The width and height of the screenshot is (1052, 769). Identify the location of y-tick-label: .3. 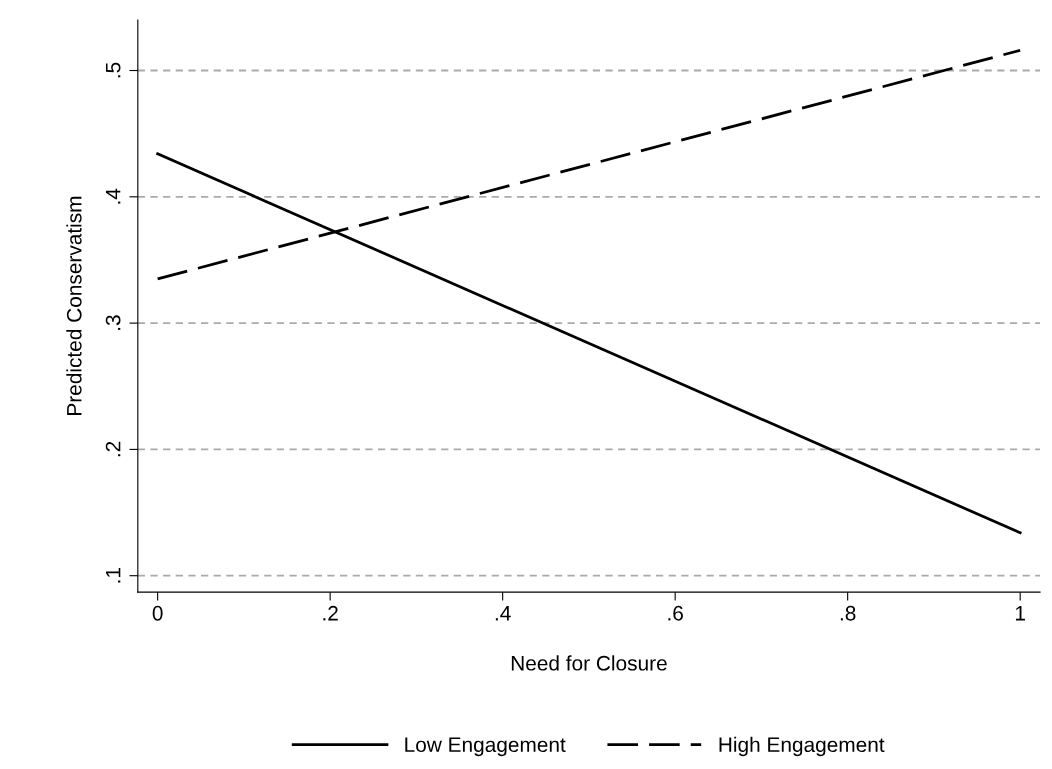
(113, 322).